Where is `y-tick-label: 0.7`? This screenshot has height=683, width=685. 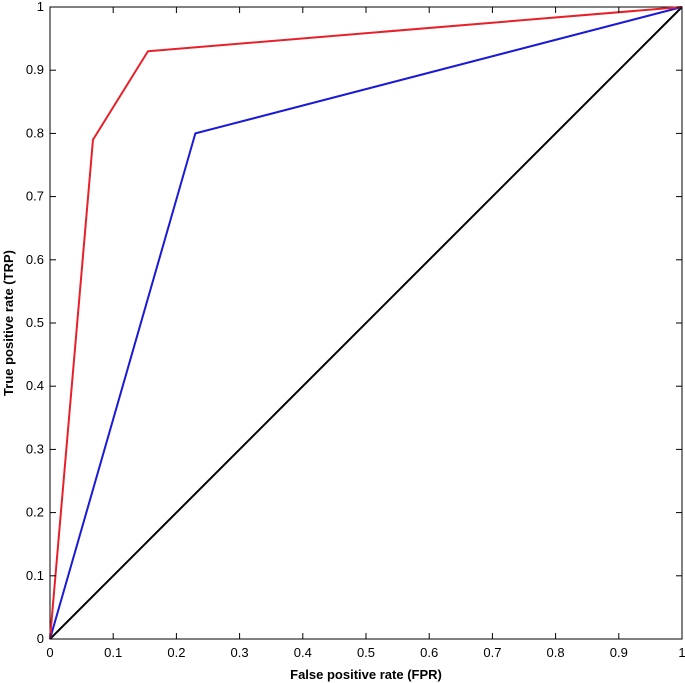
y-tick-label: 0.7 is located at coordinates (35, 196).